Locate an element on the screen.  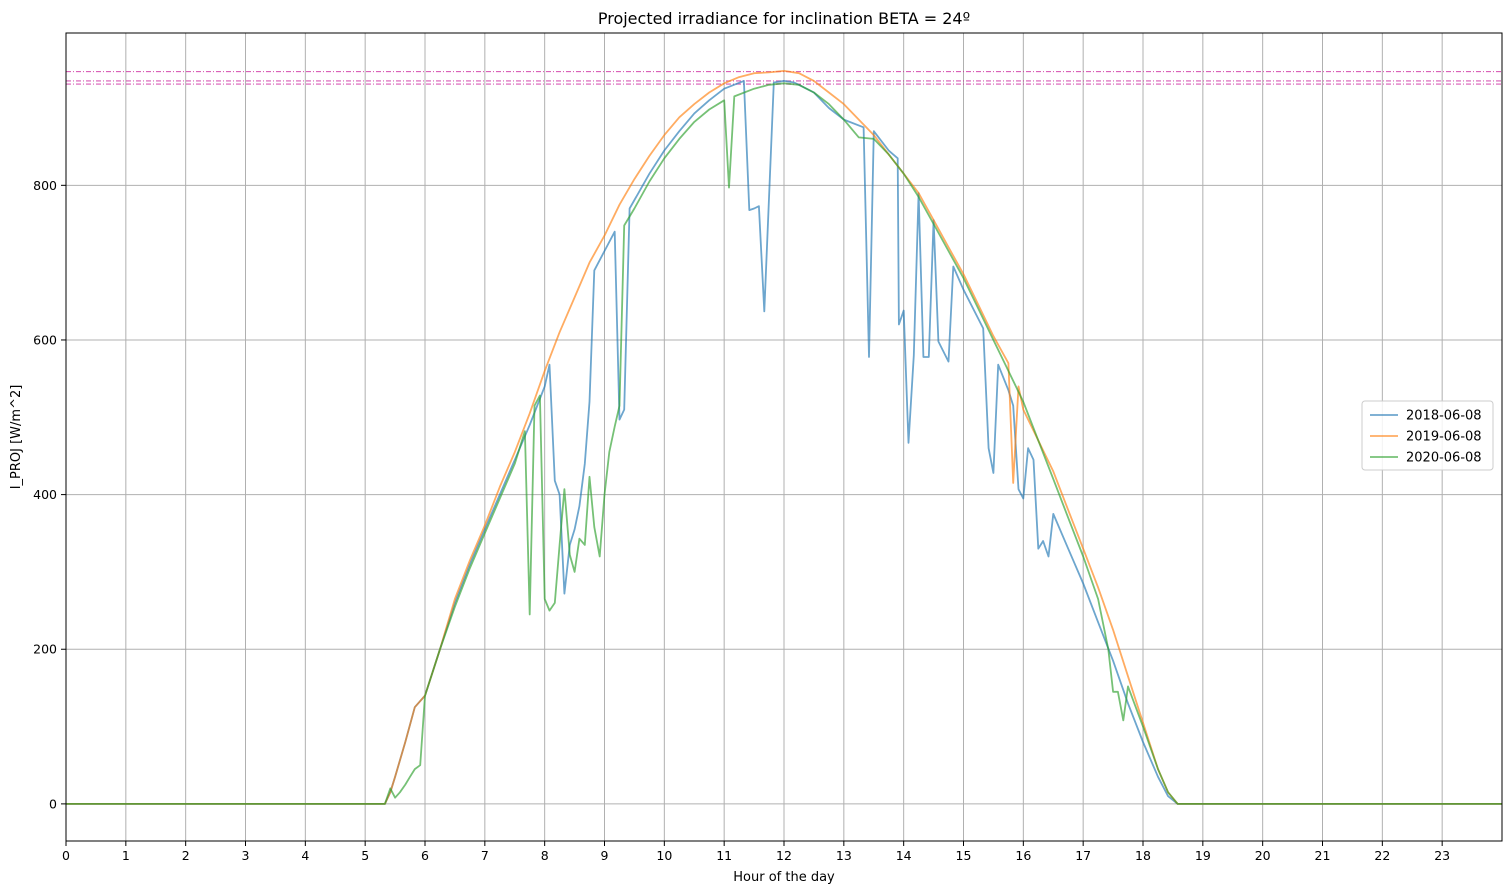
x-tick-label: 12 is located at coordinates (784, 855).